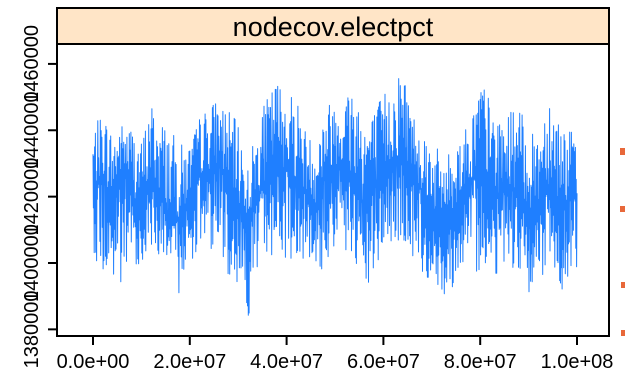 Image resolution: width=625 pixels, height=392 pixels. I want to click on x-tick-label: 6.0e+07, so click(383, 362).